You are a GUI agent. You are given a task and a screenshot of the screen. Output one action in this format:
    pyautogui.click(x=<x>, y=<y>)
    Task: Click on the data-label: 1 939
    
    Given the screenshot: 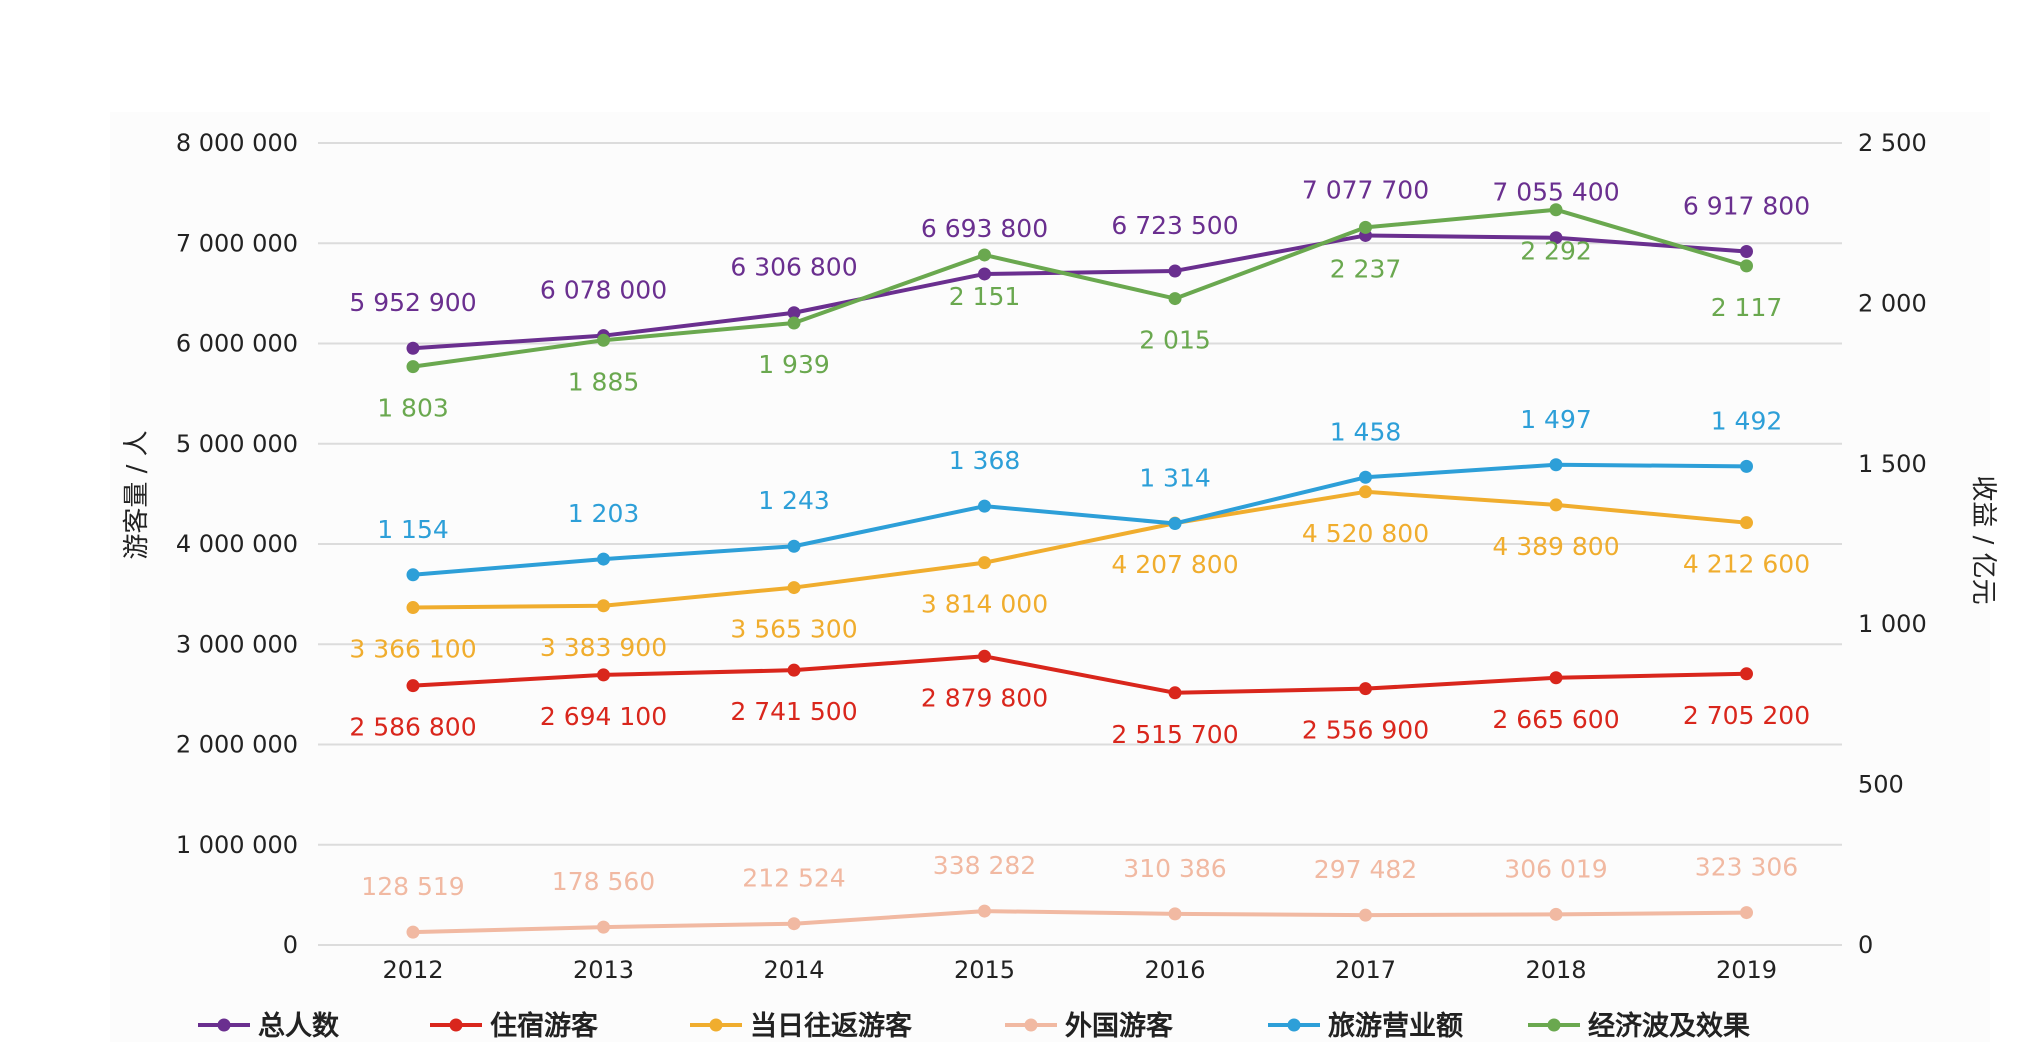 What is the action you would take?
    pyautogui.click(x=794, y=364)
    